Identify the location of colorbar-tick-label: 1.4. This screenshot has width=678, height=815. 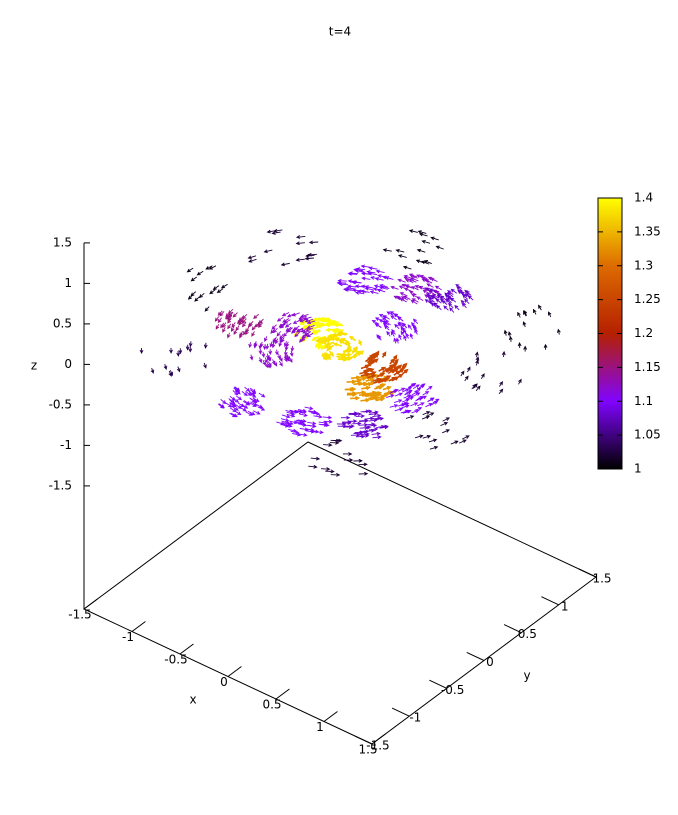
(643, 198).